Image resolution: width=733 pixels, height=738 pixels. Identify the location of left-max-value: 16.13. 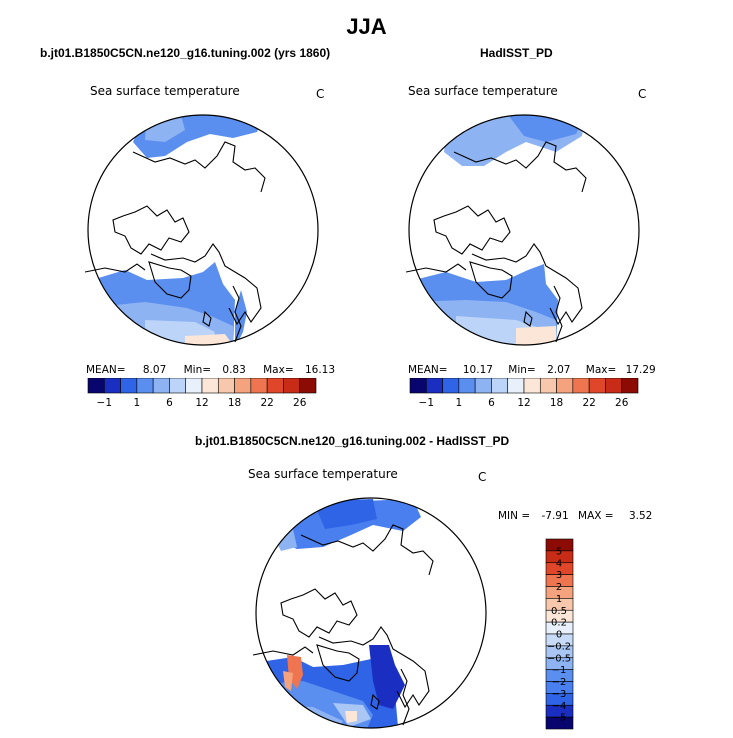
(320, 370).